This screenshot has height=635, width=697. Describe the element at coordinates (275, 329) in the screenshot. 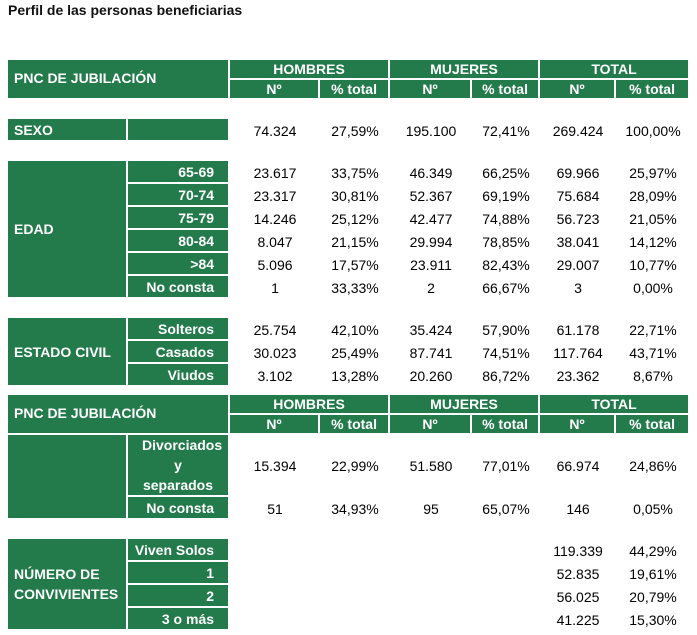

I see `data-cell: 25.754` at that location.